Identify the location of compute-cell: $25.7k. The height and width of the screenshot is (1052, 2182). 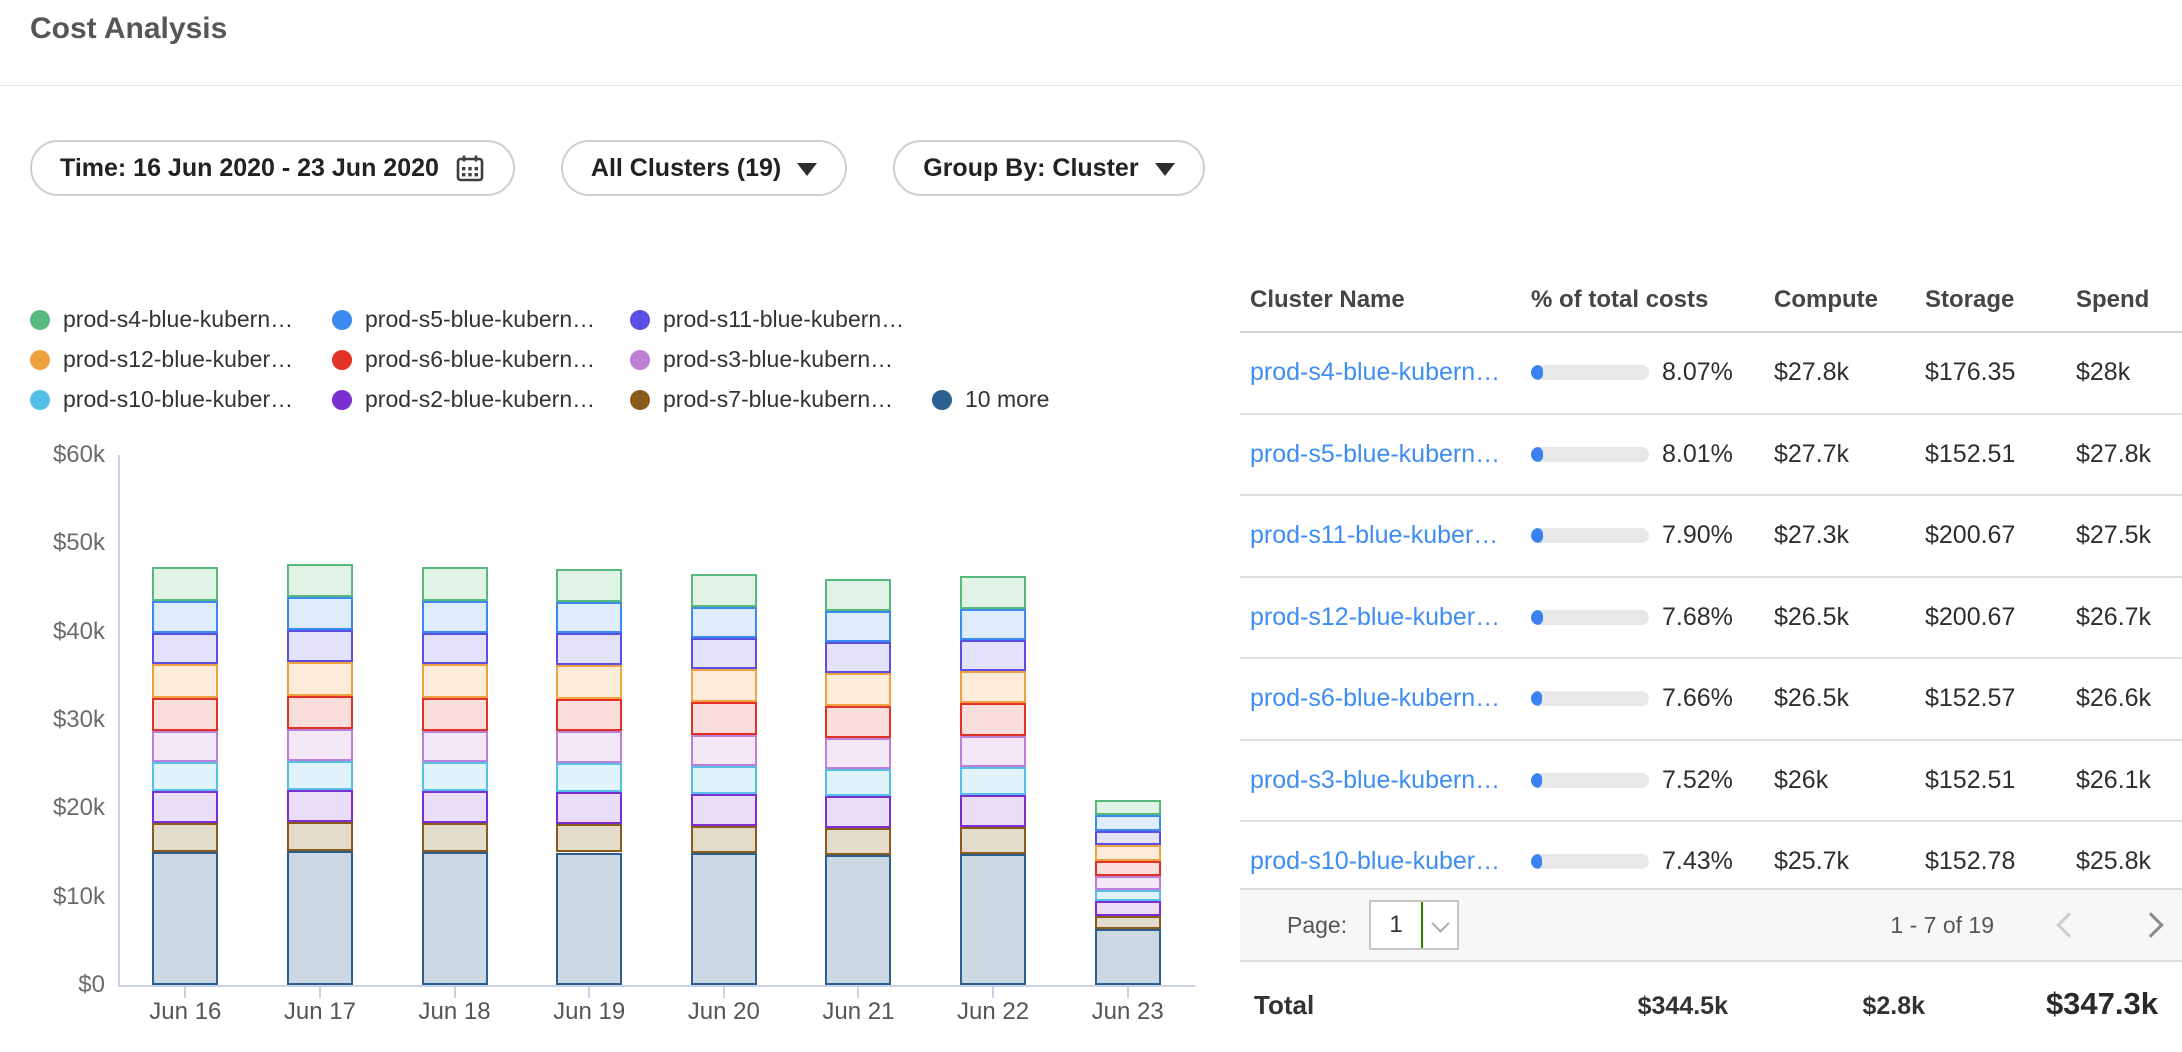
(1812, 861).